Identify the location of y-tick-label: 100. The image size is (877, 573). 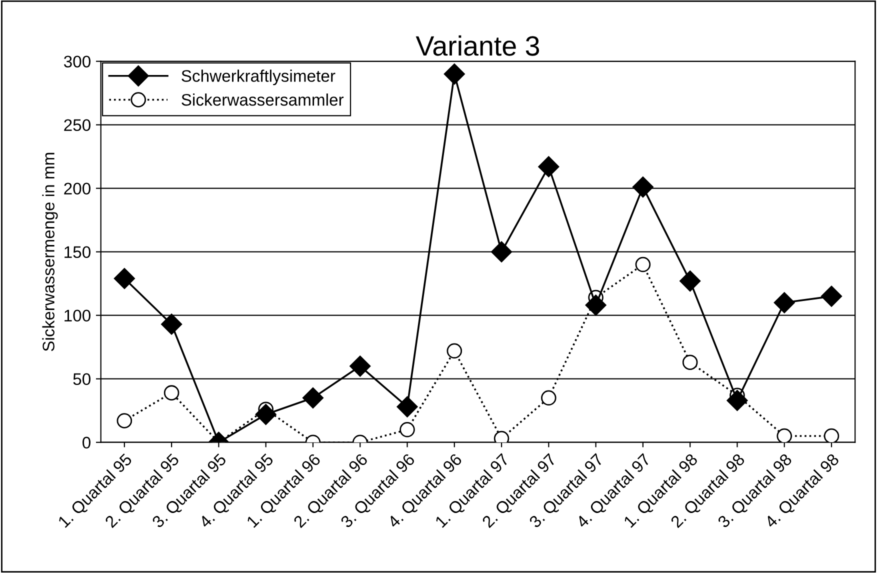
(77, 316).